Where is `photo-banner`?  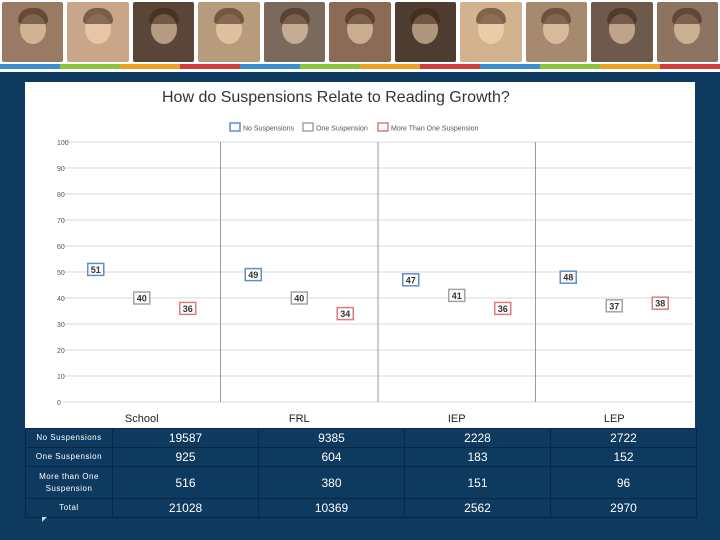 photo-banner is located at coordinates (360, 36).